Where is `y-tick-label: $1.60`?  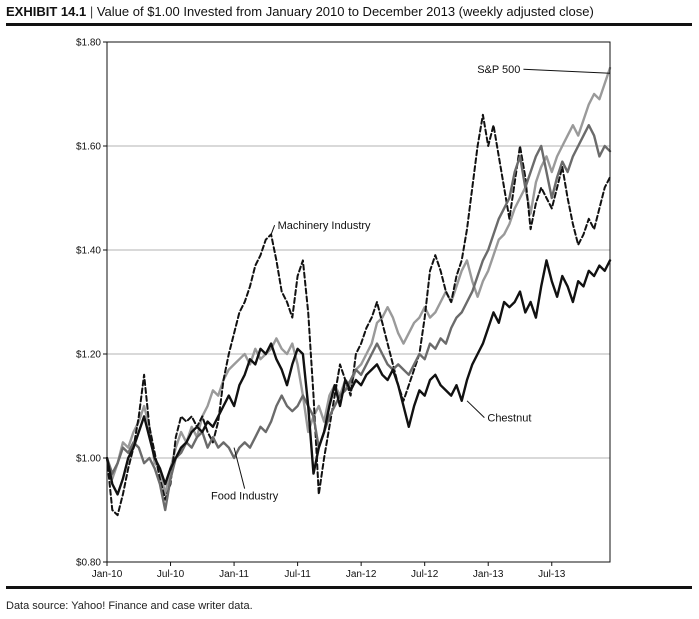
y-tick-label: $1.60 is located at coordinates (88, 147).